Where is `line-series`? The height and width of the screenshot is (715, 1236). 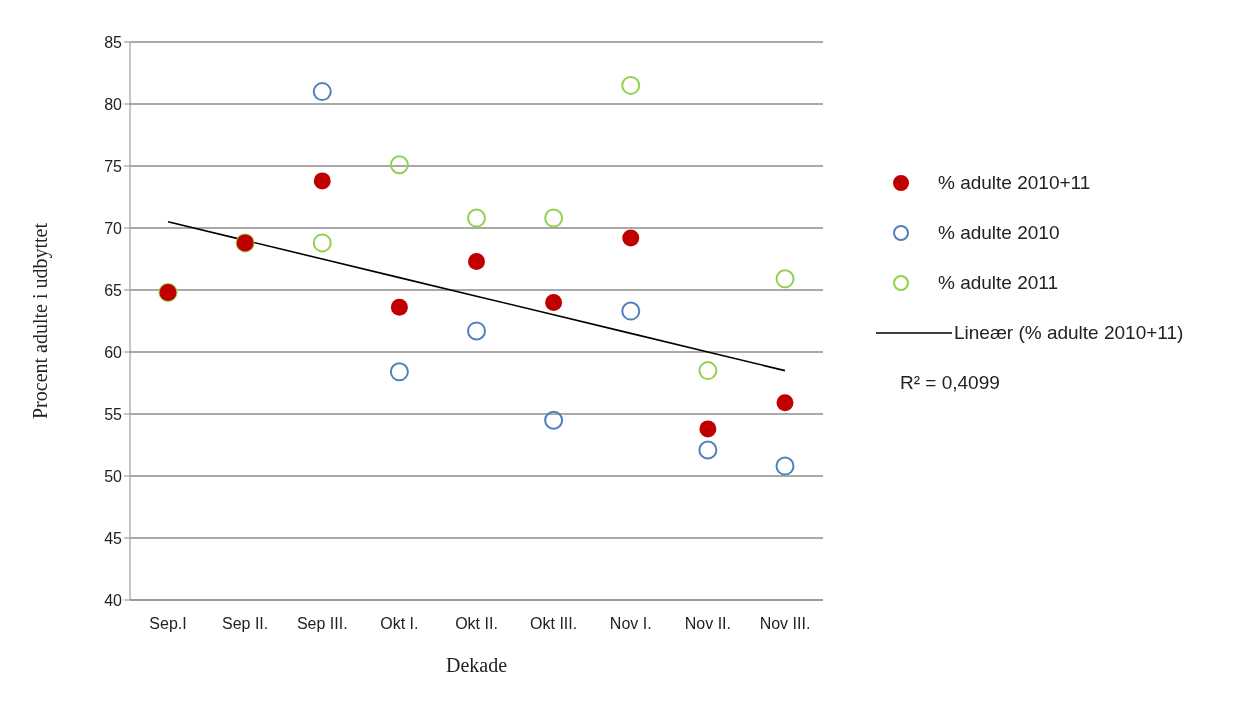 line-series is located at coordinates (476, 296).